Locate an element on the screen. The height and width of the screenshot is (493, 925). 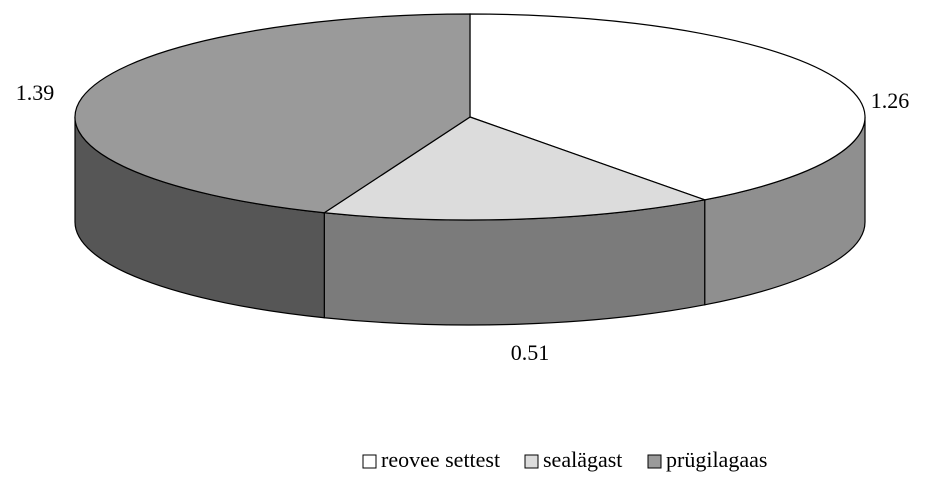
data-label: 0.51 is located at coordinates (530, 352).